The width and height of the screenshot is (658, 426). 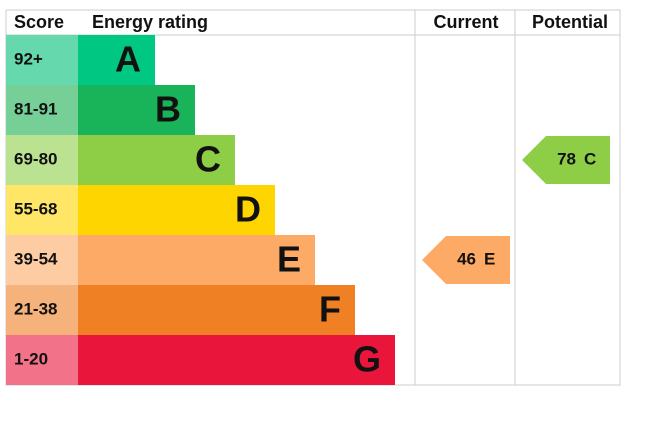 I want to click on current-arrow, so click(x=466, y=260).